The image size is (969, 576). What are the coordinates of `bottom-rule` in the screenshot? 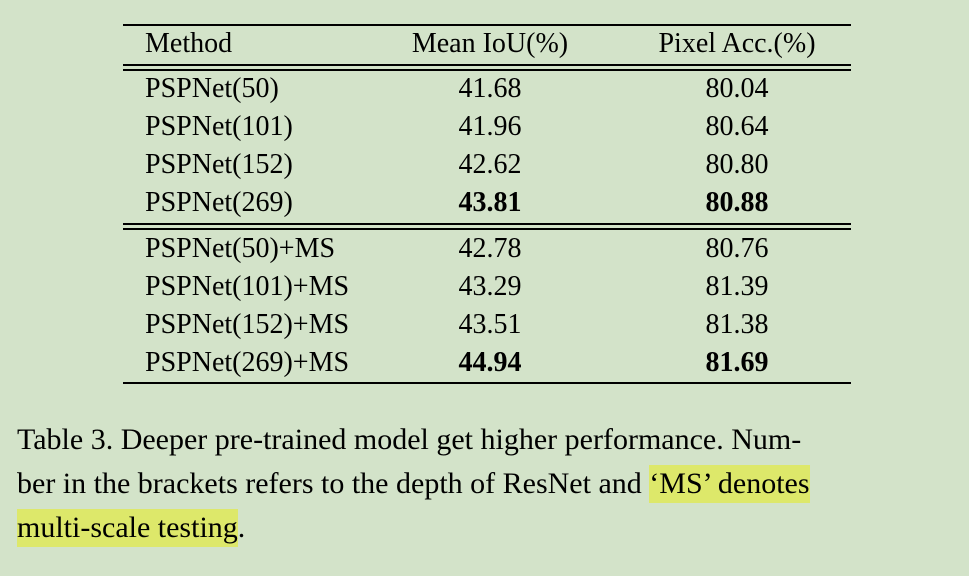 It's located at (487, 383).